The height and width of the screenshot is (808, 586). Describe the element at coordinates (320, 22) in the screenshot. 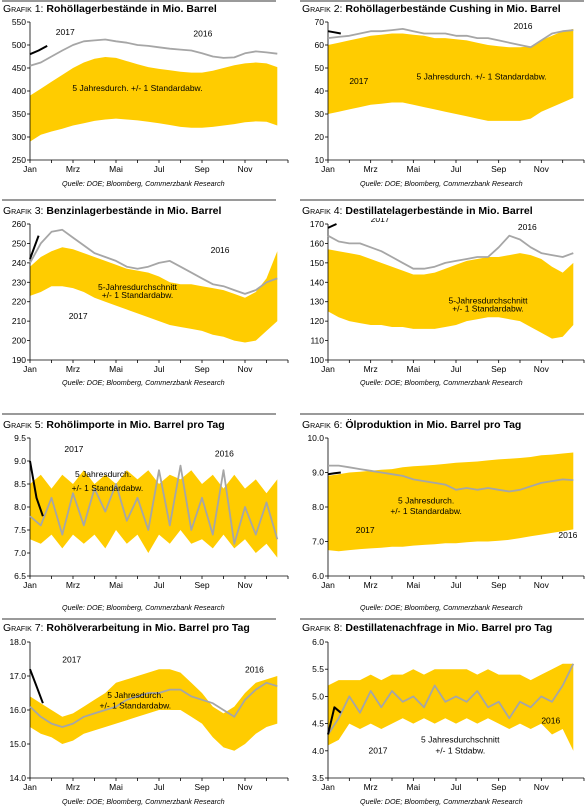

I see `y-tick-label: 70` at that location.